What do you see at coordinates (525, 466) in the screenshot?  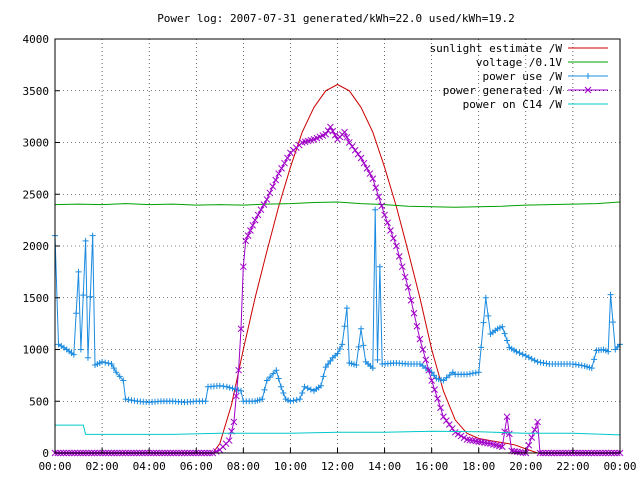 I see `x-tick-label: 20:00` at bounding box center [525, 466].